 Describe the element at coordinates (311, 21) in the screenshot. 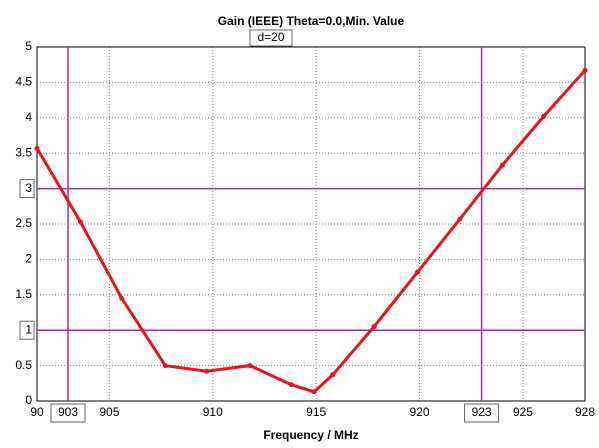

I see `chart-title: Gain (IEEE) Theta=0.0,Min. Value` at that location.